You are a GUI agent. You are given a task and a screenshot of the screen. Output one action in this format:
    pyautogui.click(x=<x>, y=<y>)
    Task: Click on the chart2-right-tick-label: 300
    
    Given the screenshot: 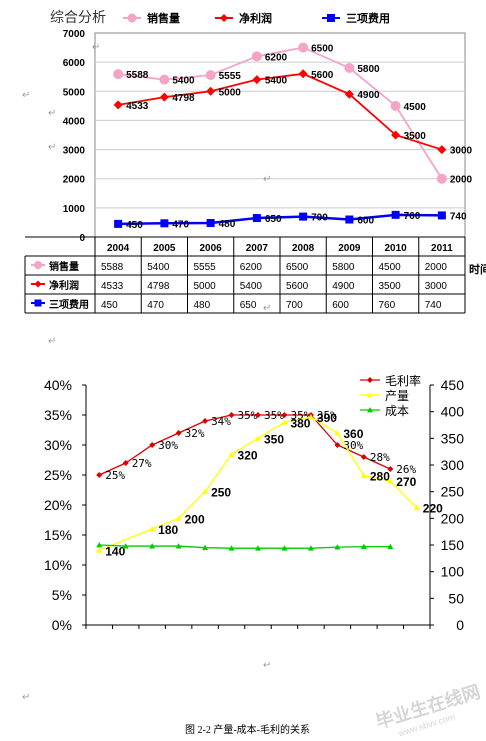 What is the action you would take?
    pyautogui.click(x=453, y=465)
    